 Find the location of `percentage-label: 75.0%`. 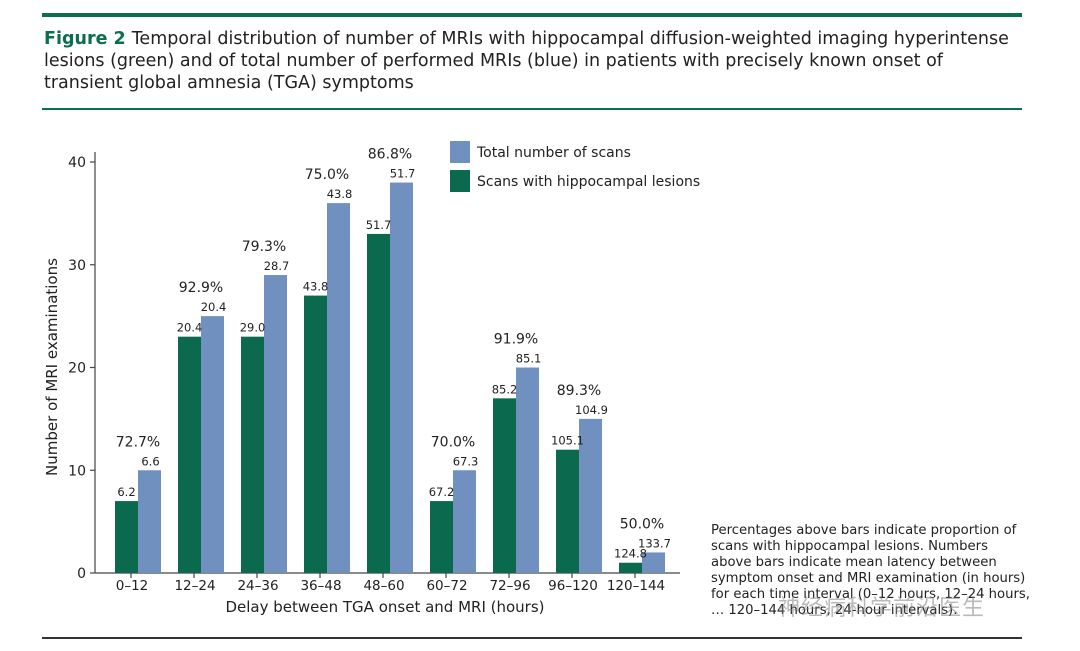

percentage-label: 75.0% is located at coordinates (327, 175).